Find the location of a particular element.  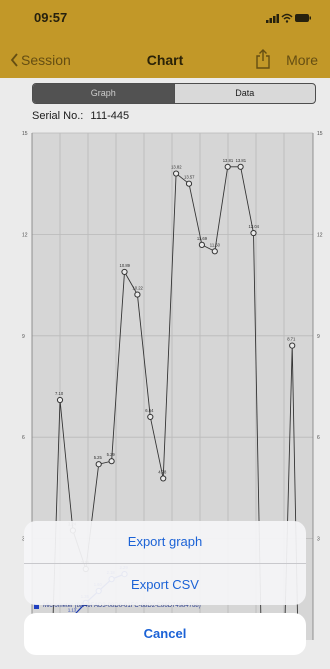

data-label: 11.69 is located at coordinates (202, 238).